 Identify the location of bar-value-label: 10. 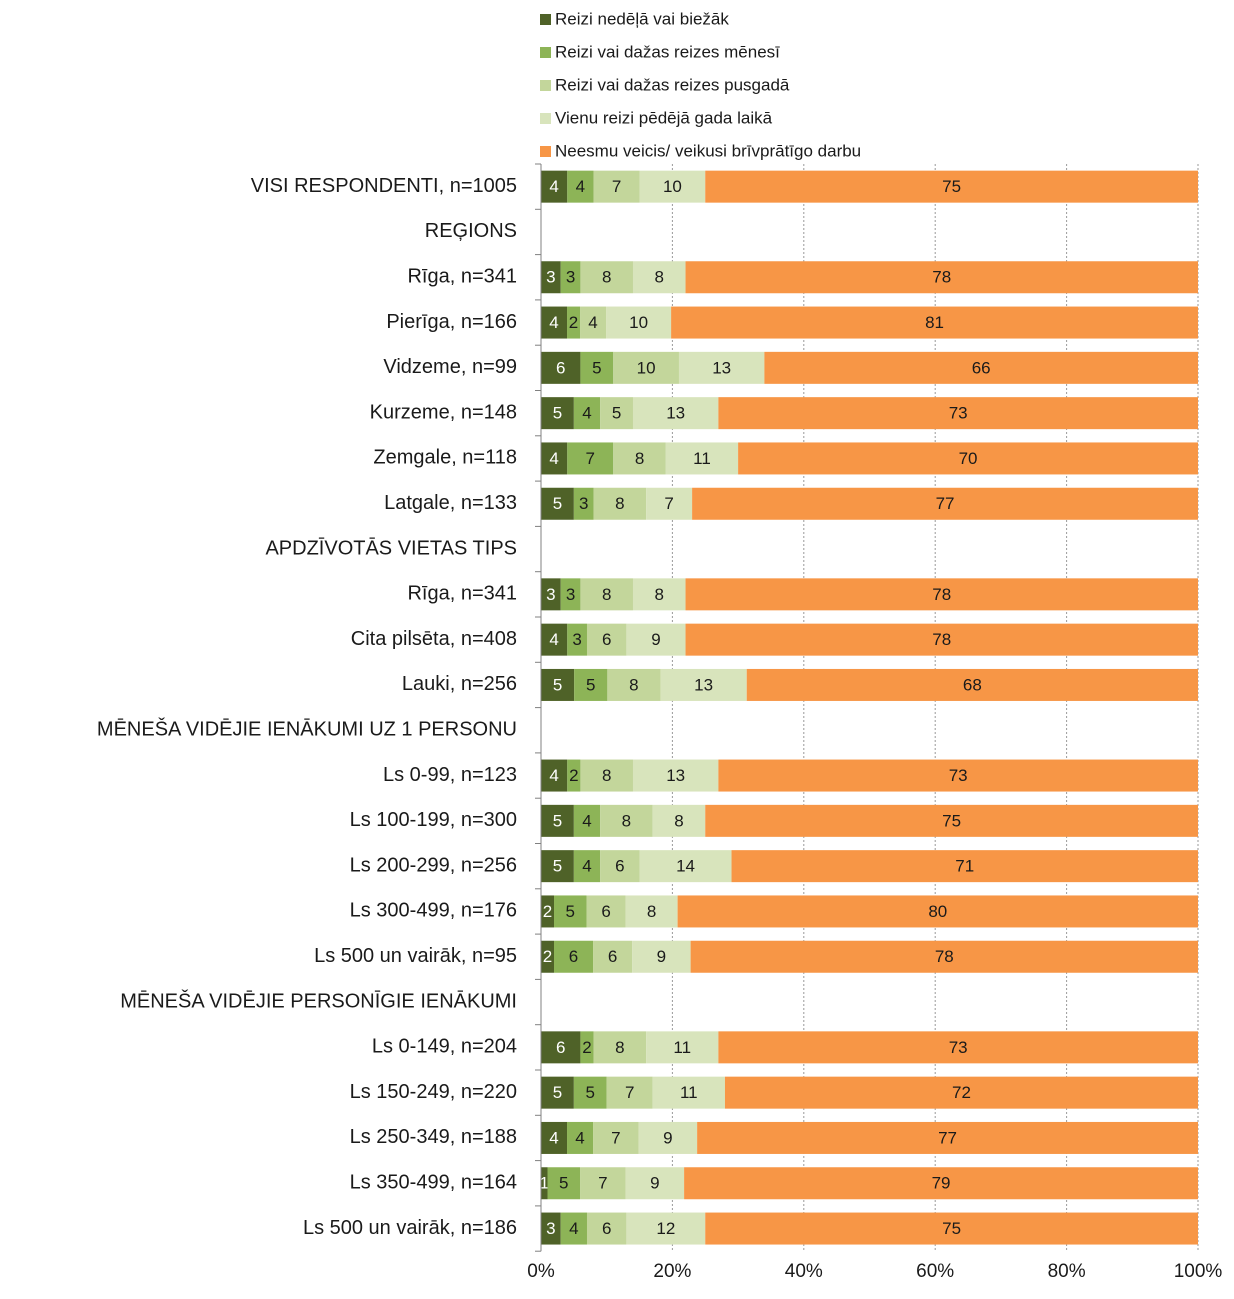
(638, 322).